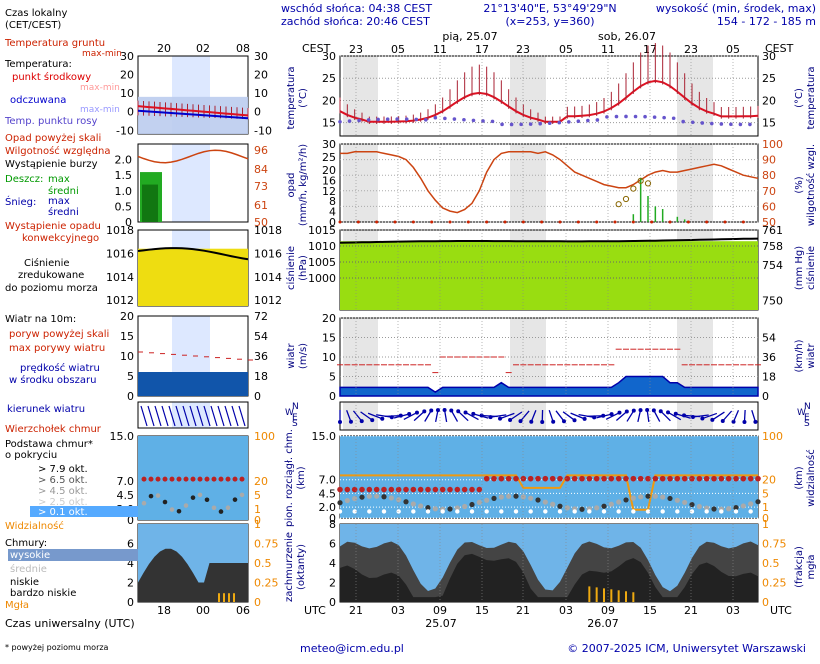 Image resolution: width=820 pixels, height=664 pixels. Describe the element at coordinates (360, 183) in the screenshot. I see `night-band` at that location.